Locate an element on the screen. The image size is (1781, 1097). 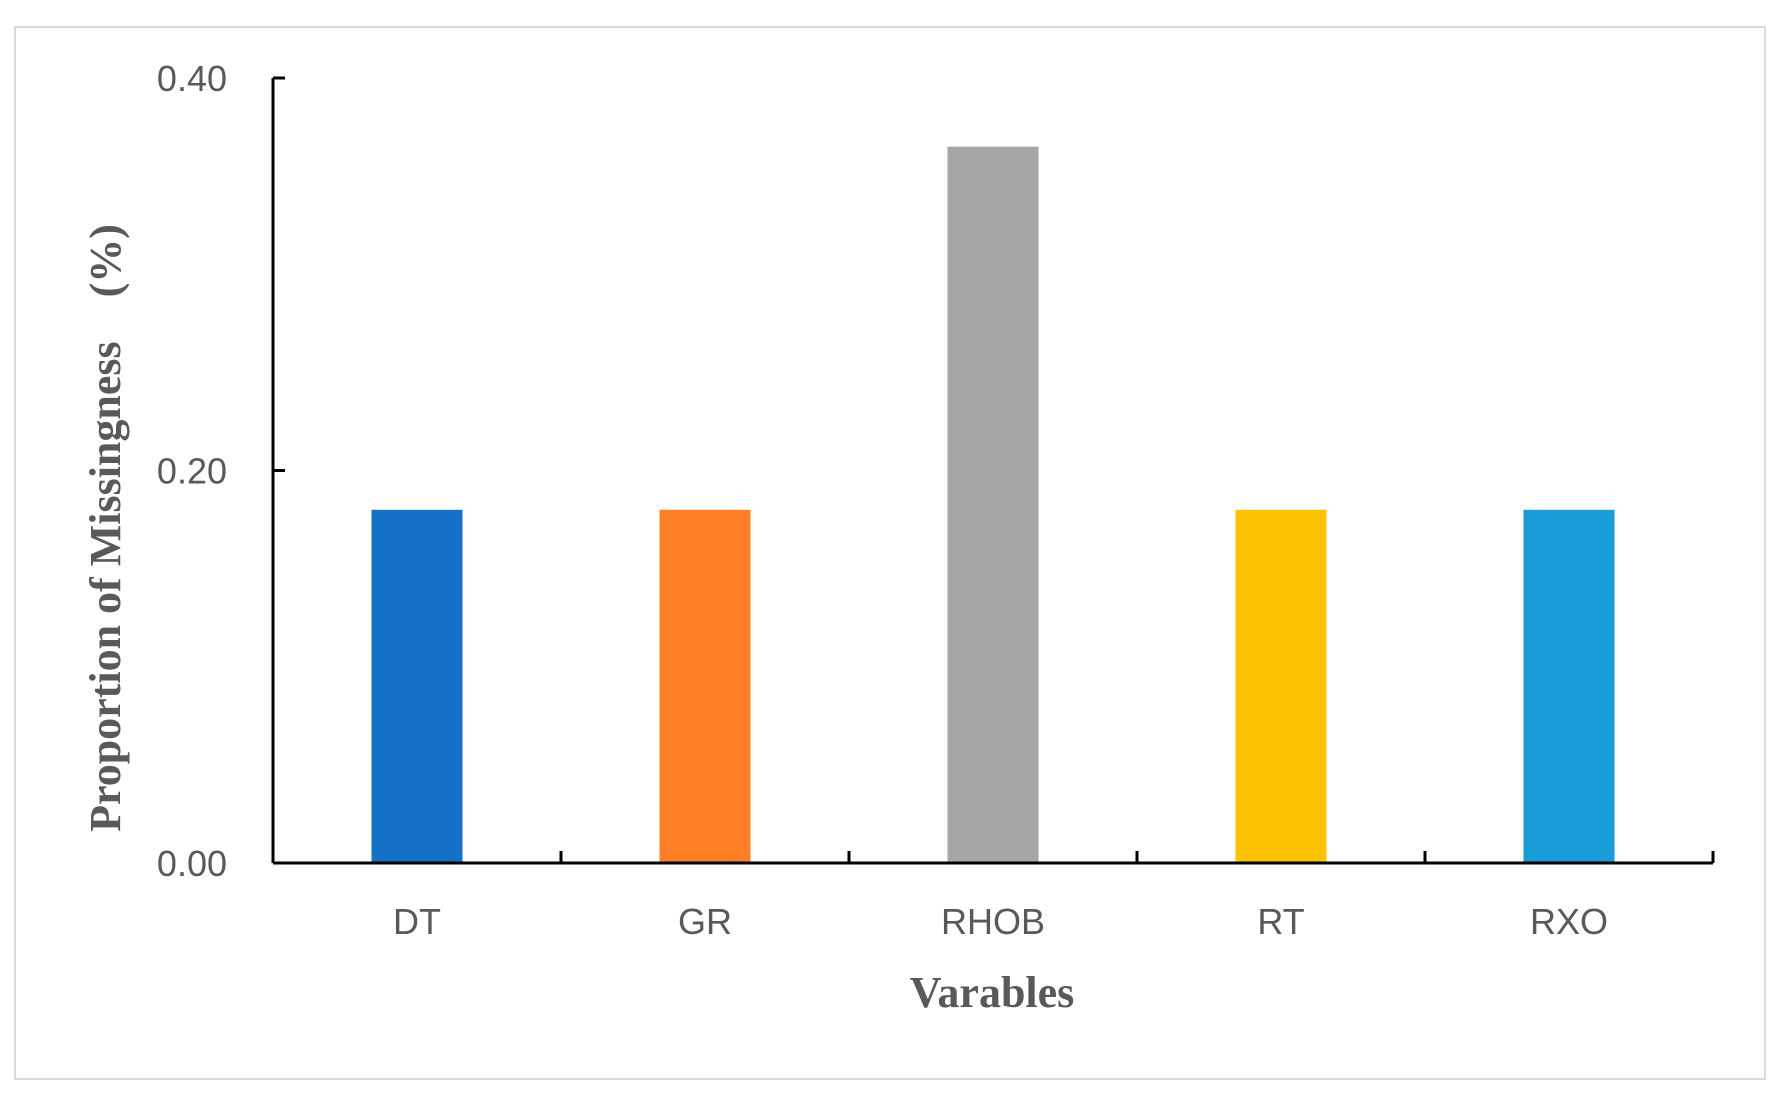
bar-rhob is located at coordinates (993, 504).